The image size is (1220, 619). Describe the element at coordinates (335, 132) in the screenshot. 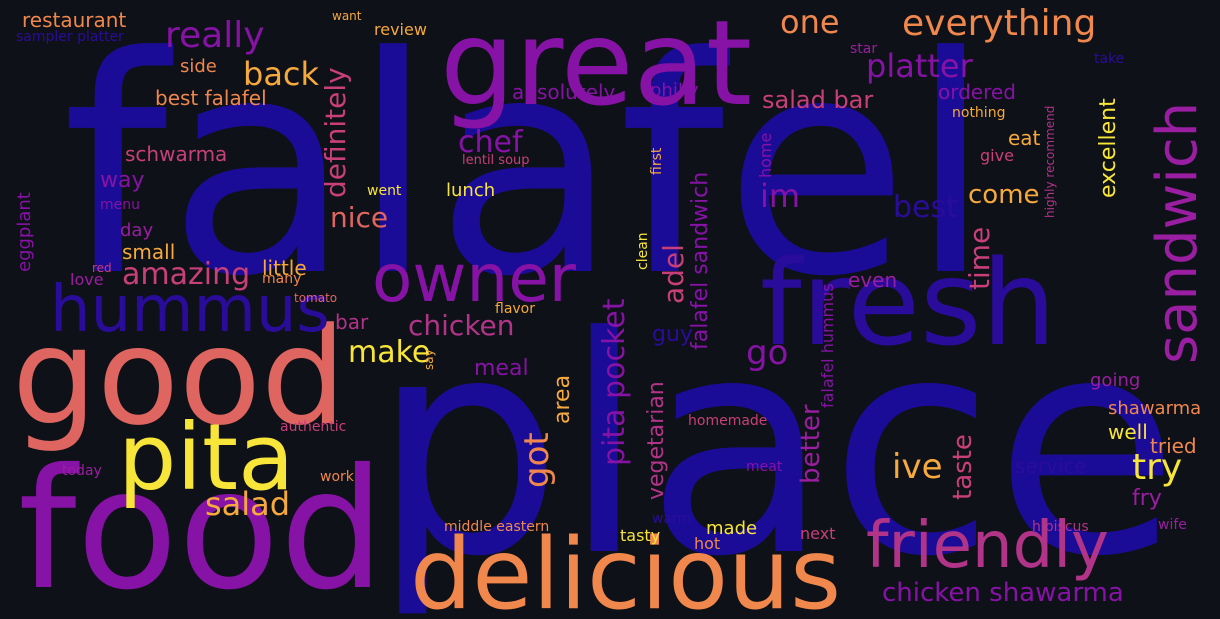

I see `word-definitely: definitely` at that location.